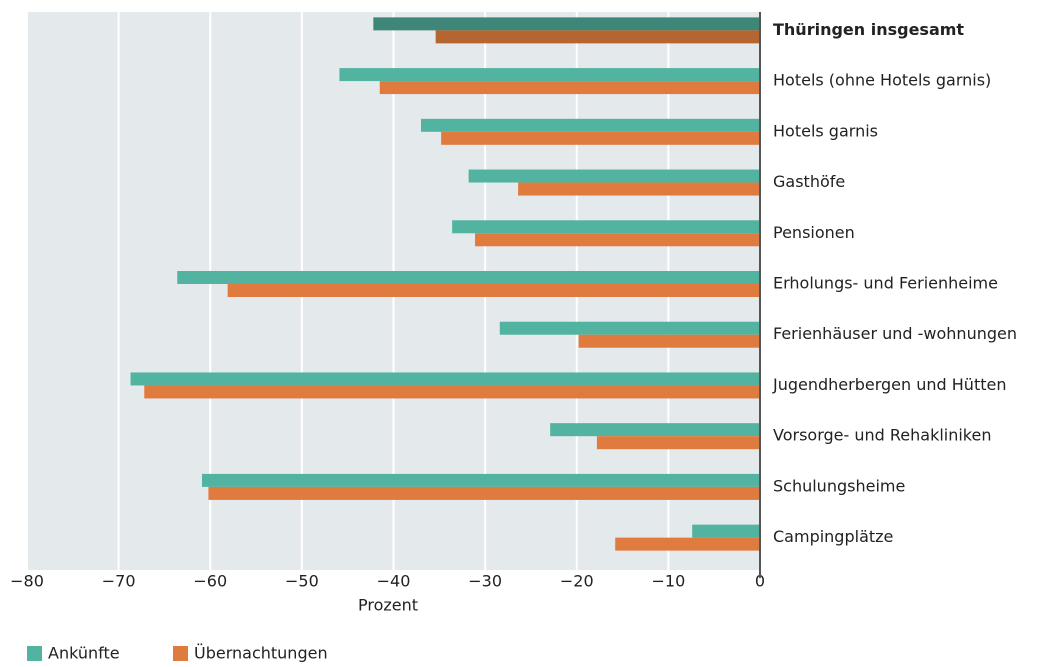  I want to click on category-label: Erholungs- und Ferienheime, so click(885, 283).